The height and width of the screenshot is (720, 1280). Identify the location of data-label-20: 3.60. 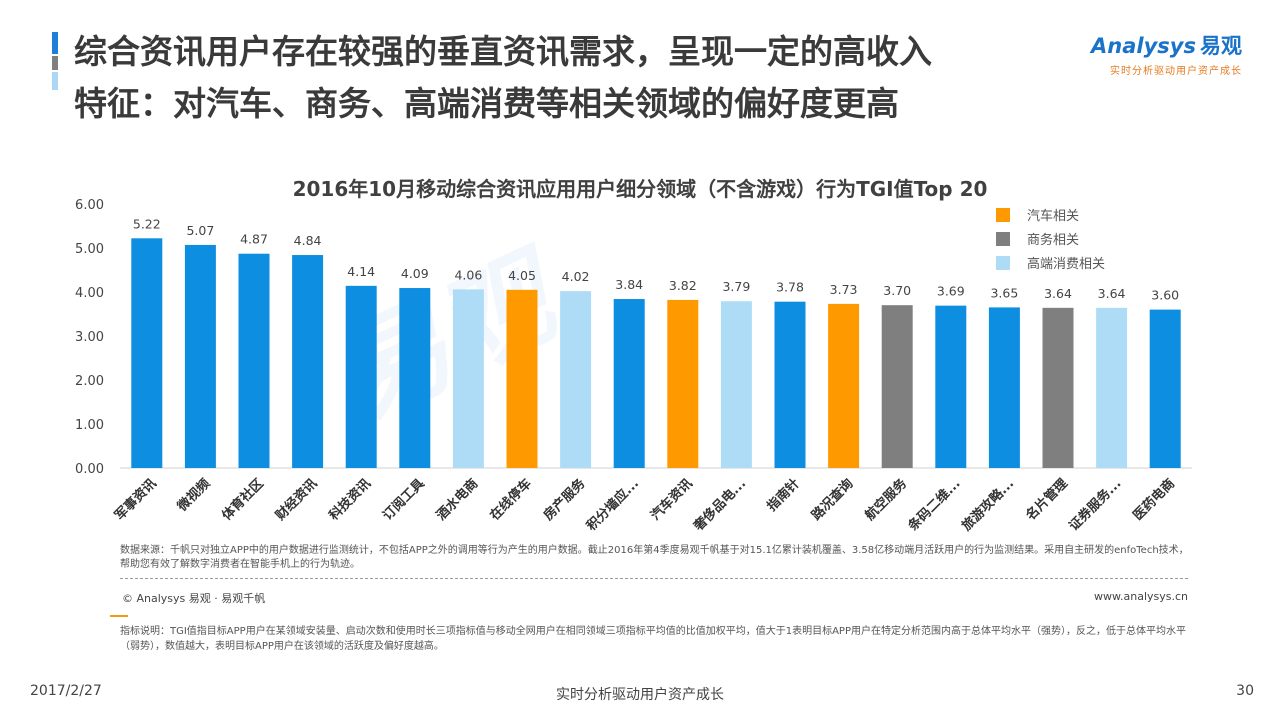
(1165, 295).